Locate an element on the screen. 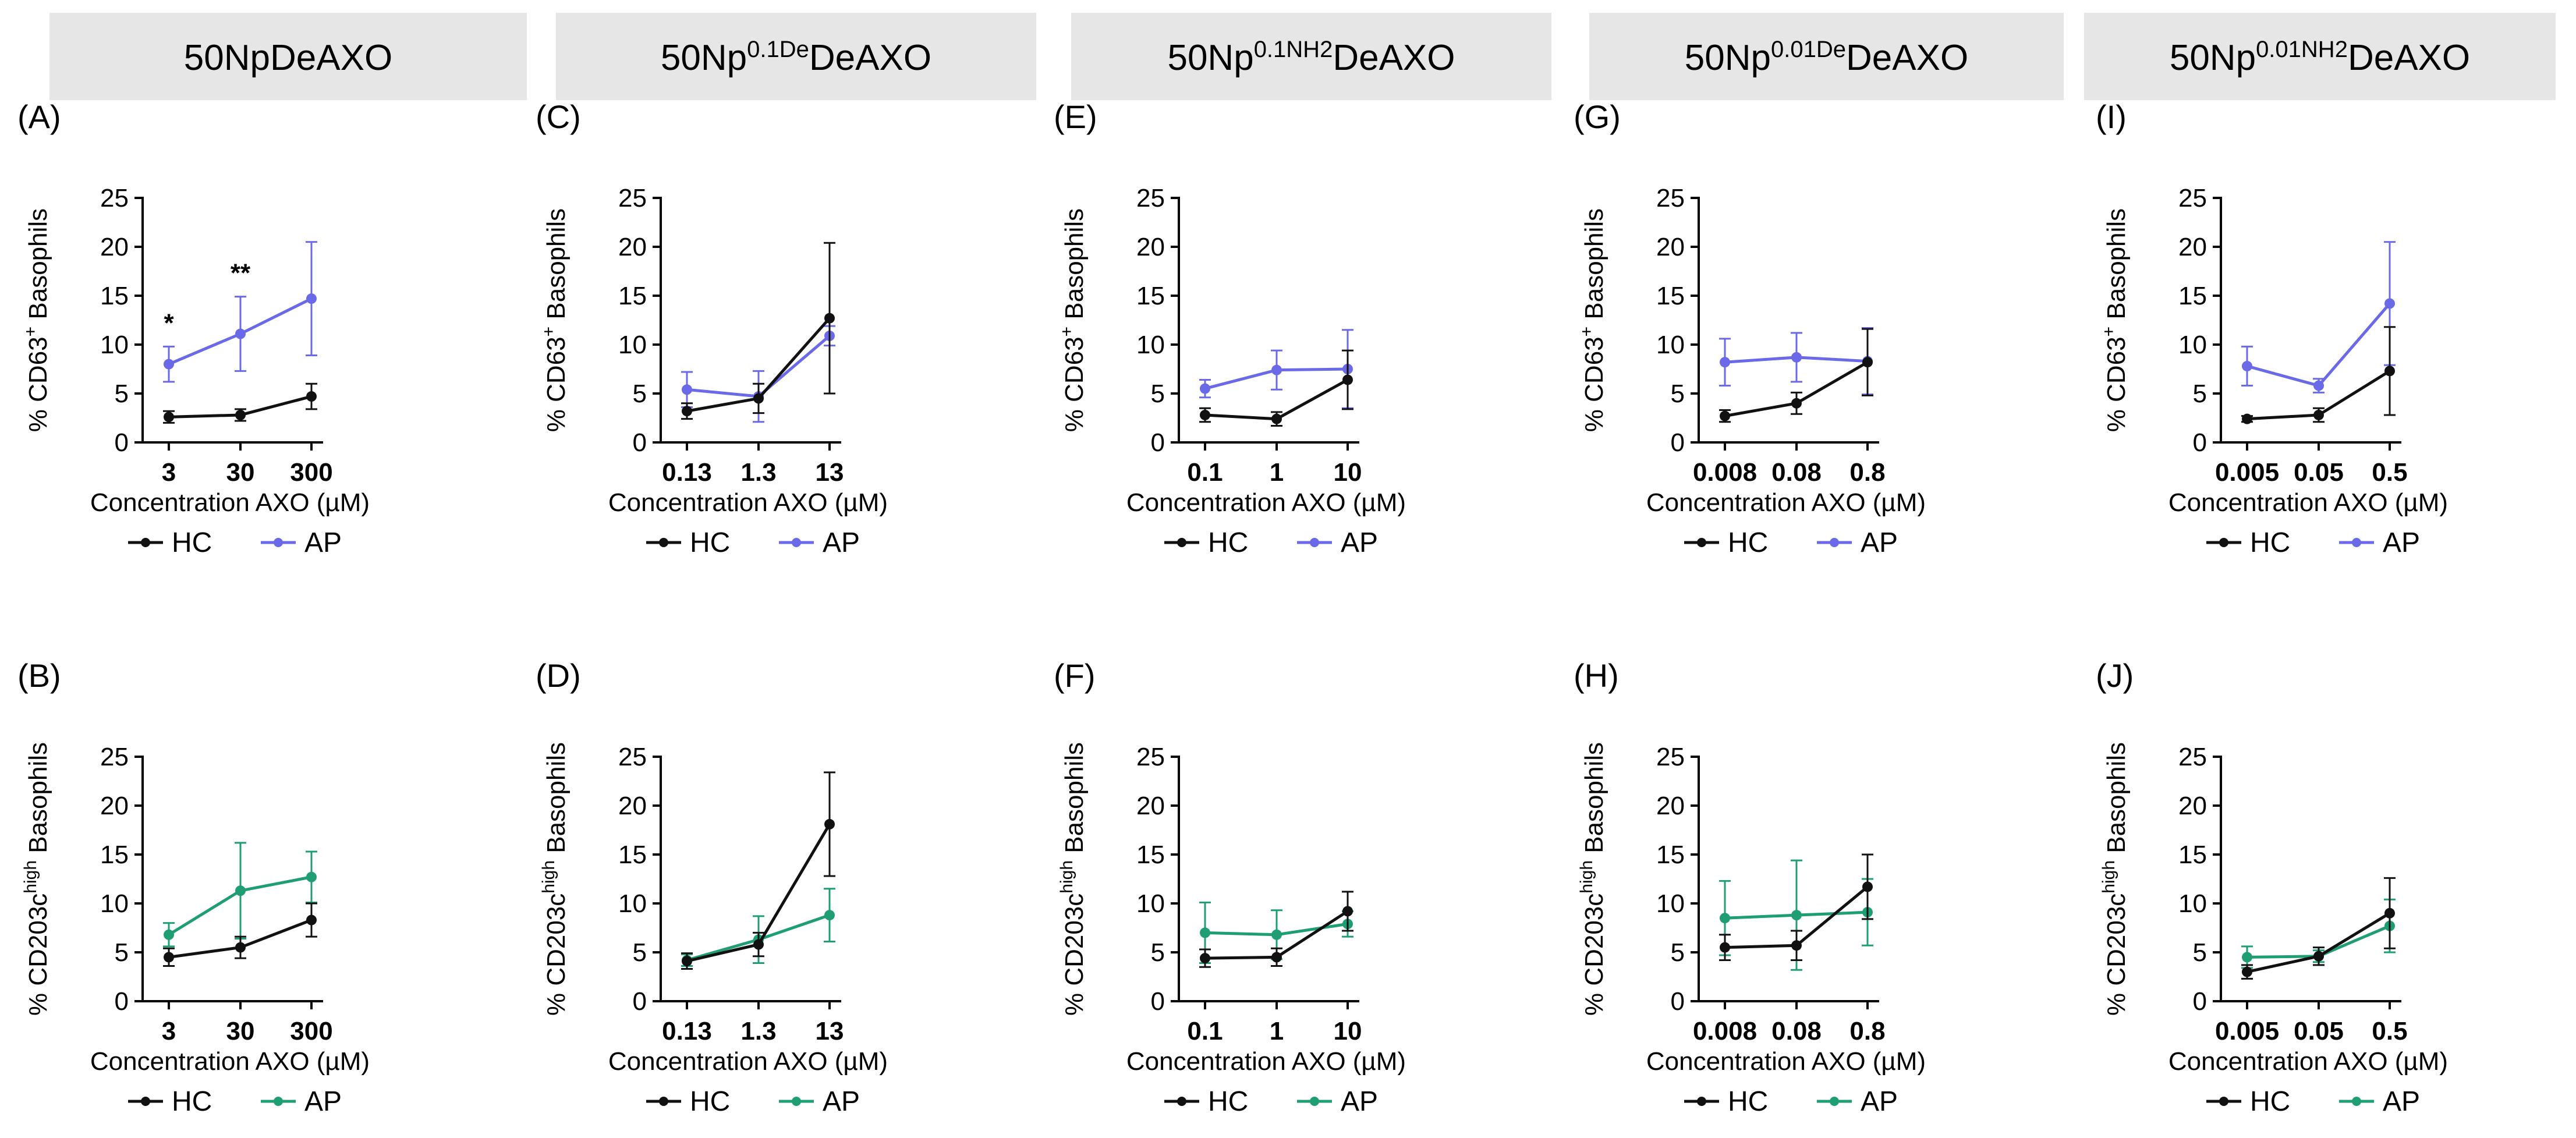  y-axis-title-tail: Basophils is located at coordinates (1594, 267).